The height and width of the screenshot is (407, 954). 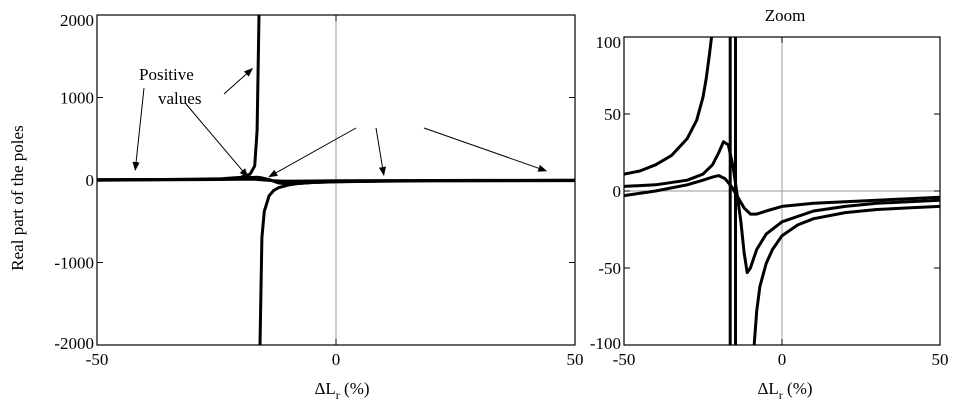 I want to click on zoom-x-tick-label: -50, so click(x=624, y=359).